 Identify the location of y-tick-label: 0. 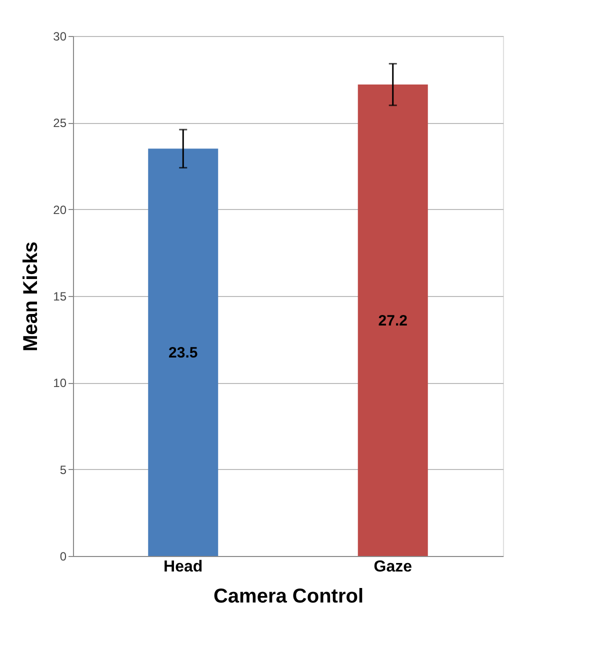
(63, 557).